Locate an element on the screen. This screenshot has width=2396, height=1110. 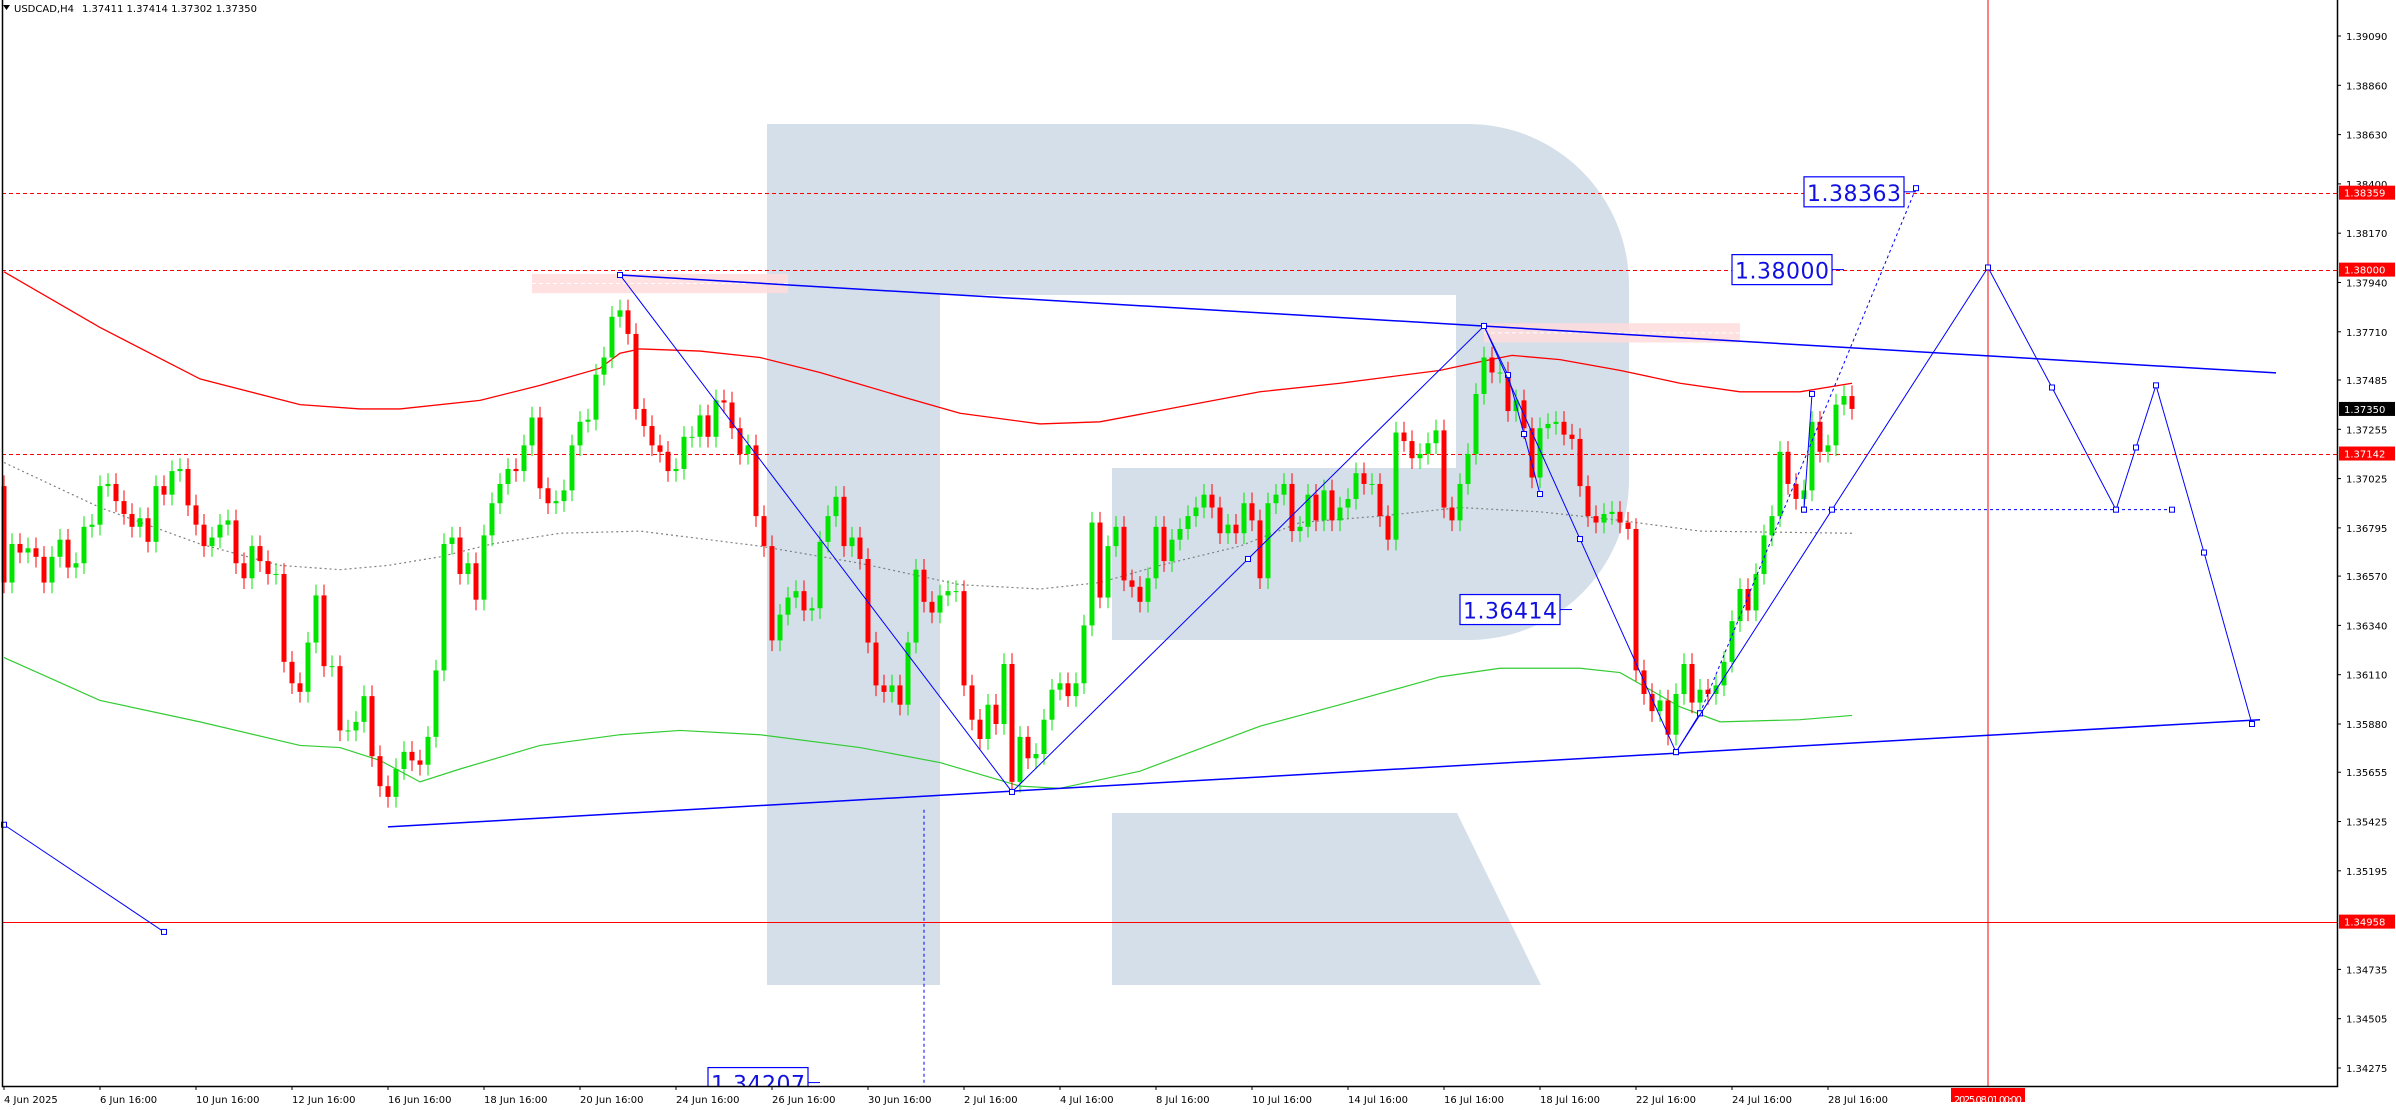
time-tick-label: 20 Jun 16:00 is located at coordinates (612, 1100).